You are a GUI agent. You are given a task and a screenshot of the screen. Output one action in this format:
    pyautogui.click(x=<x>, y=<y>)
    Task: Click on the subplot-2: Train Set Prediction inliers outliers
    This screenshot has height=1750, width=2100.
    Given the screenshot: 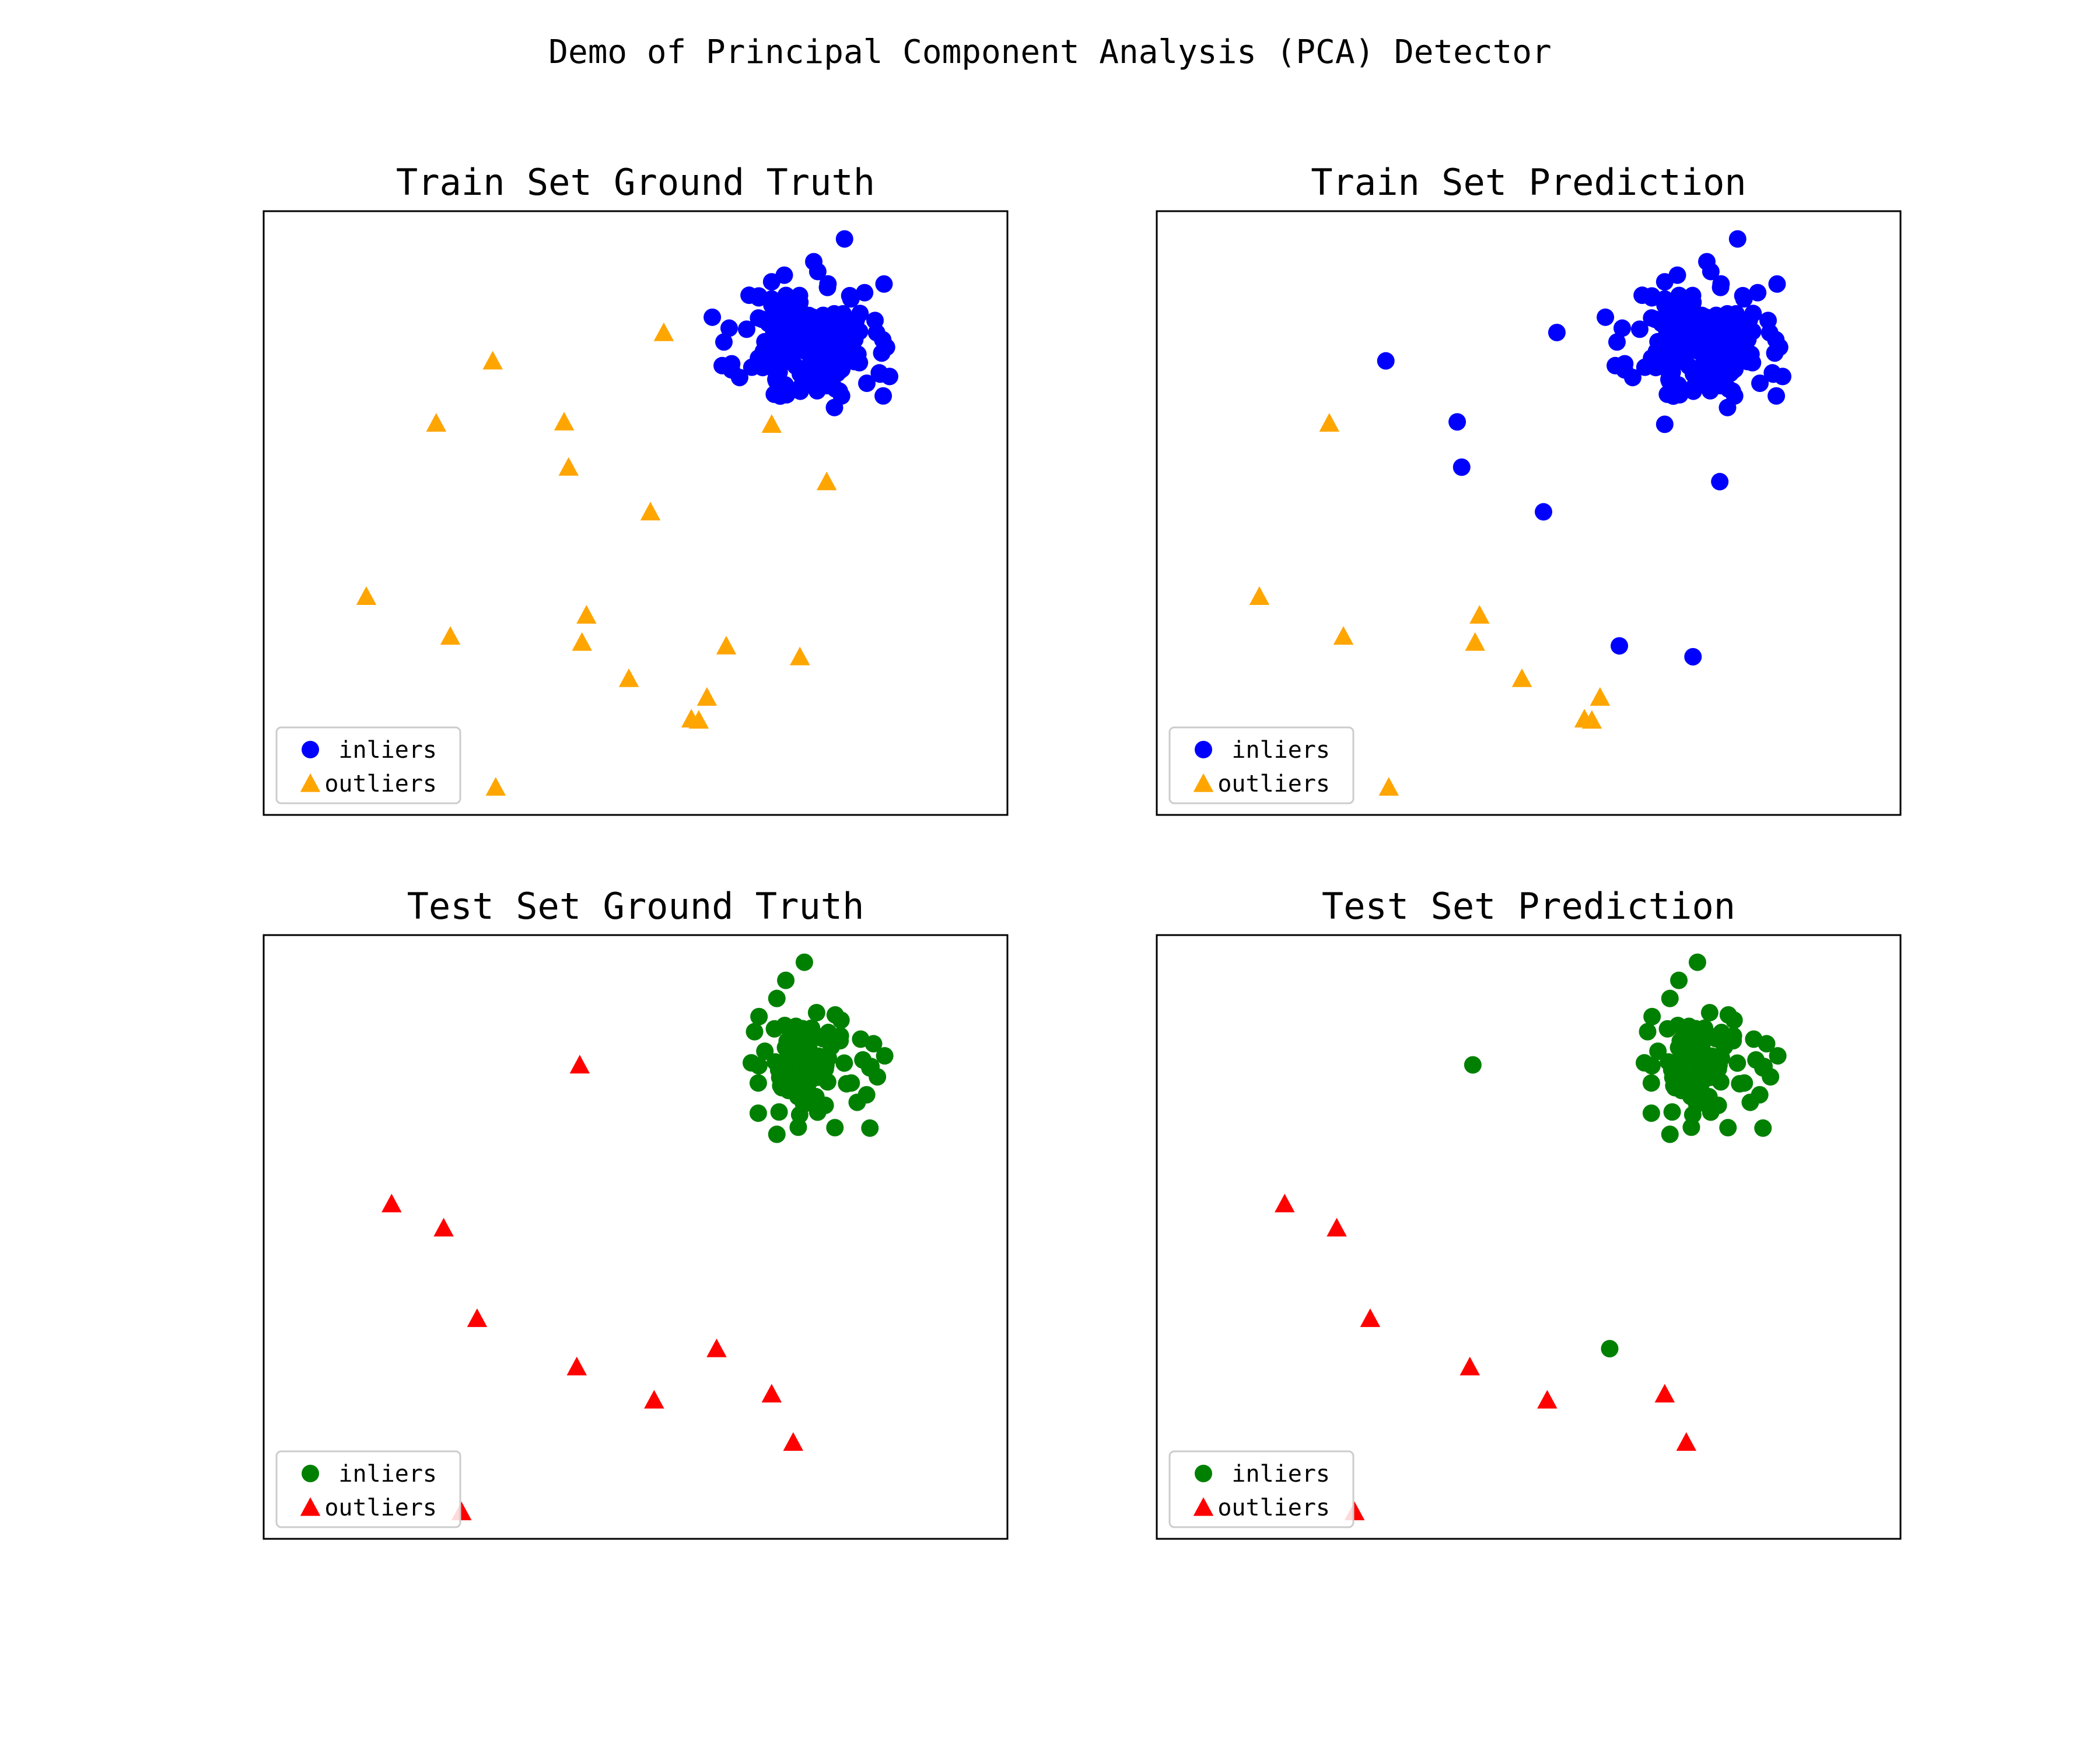 What is the action you would take?
    pyautogui.click(x=1529, y=488)
    